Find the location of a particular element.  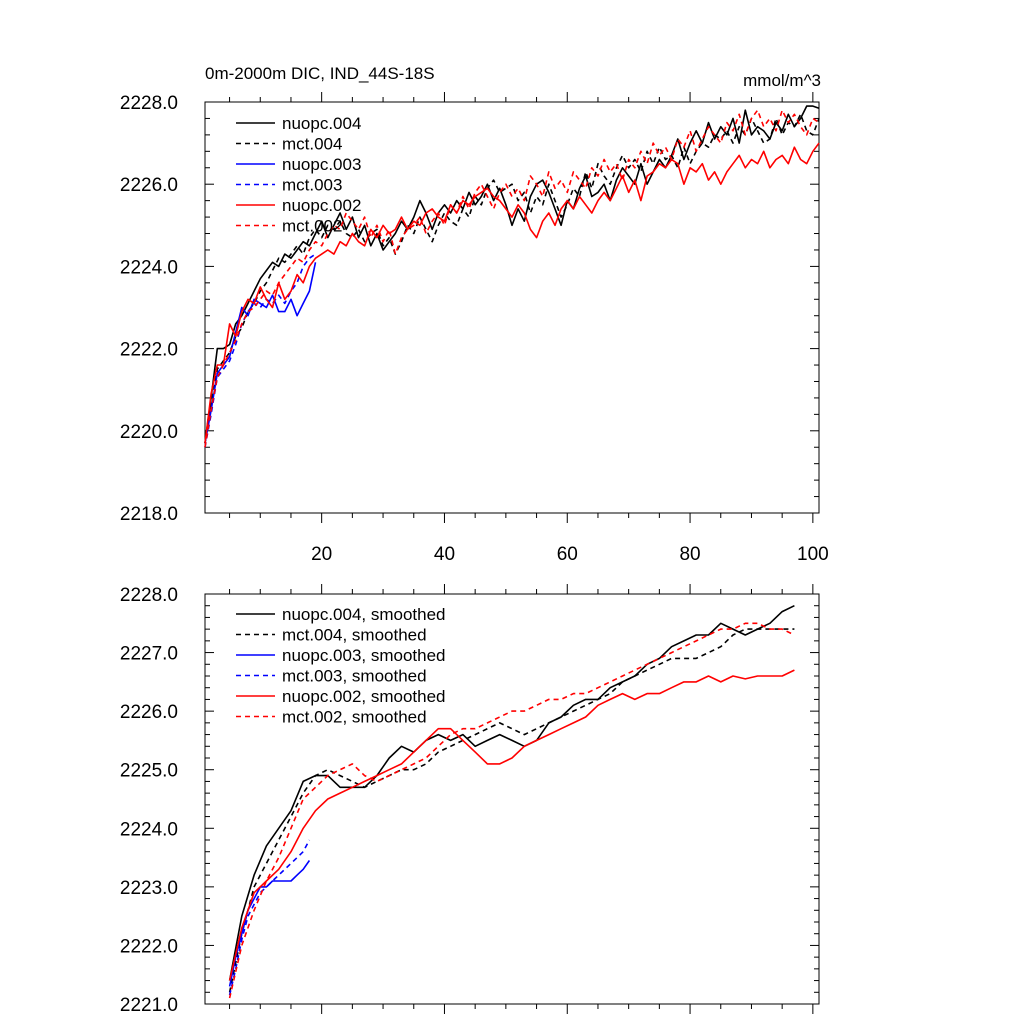

y-tick-label: 2227.0 is located at coordinates (149, 654).